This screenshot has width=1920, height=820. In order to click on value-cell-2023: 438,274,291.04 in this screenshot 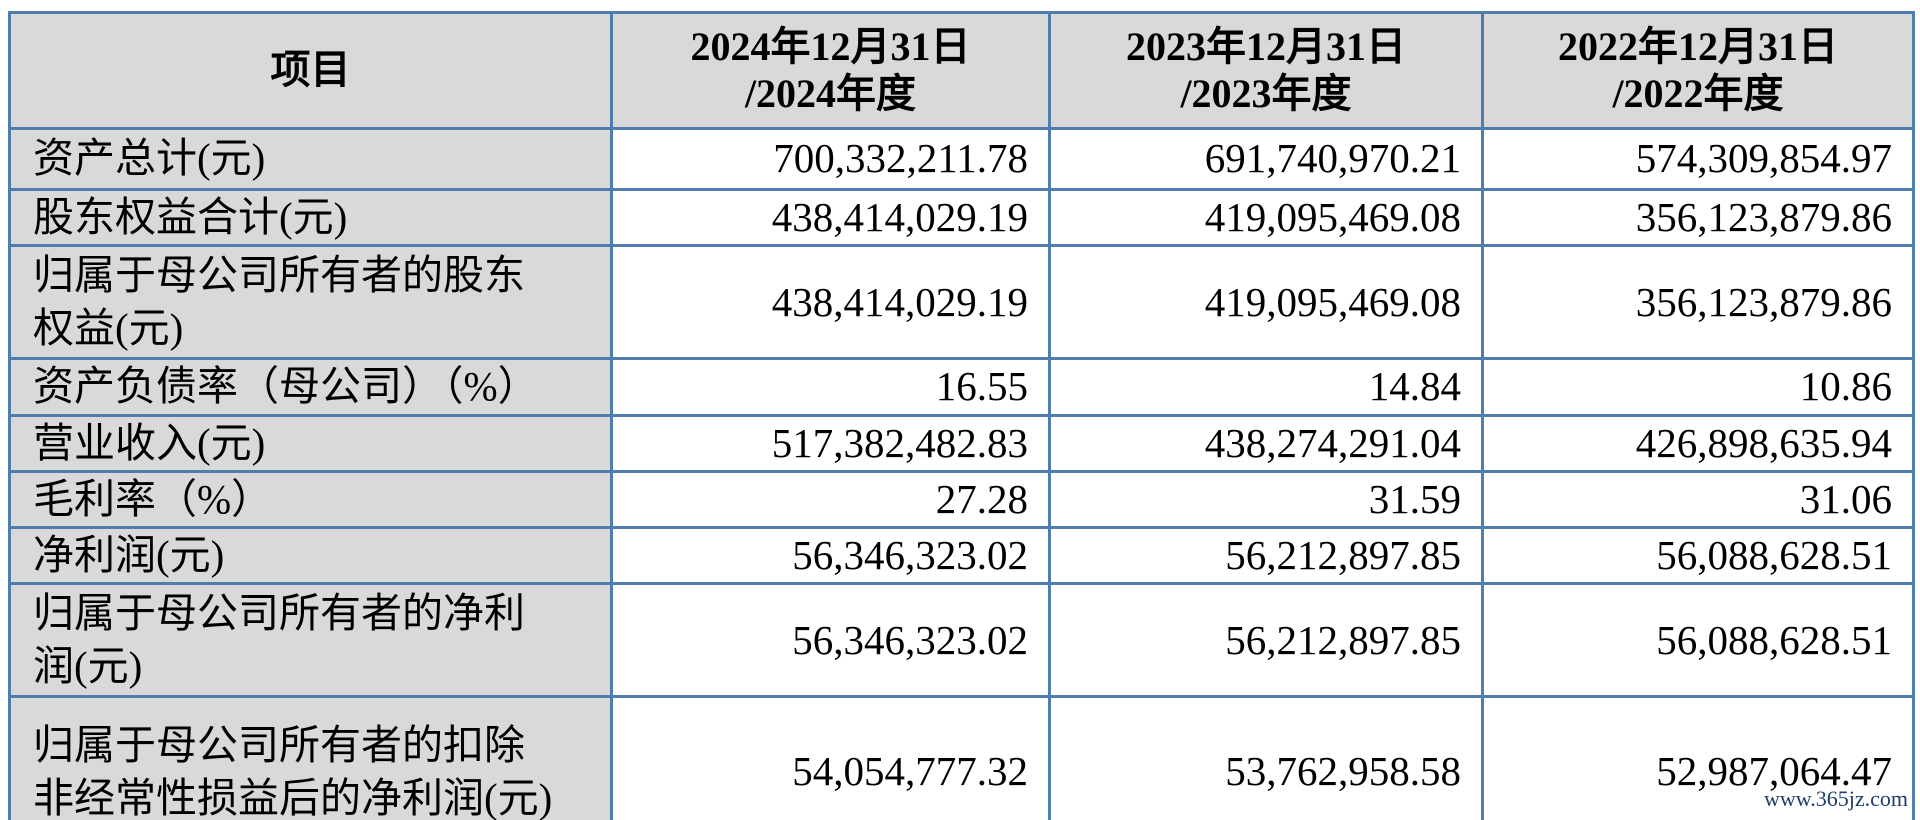, I will do `click(1266, 443)`.